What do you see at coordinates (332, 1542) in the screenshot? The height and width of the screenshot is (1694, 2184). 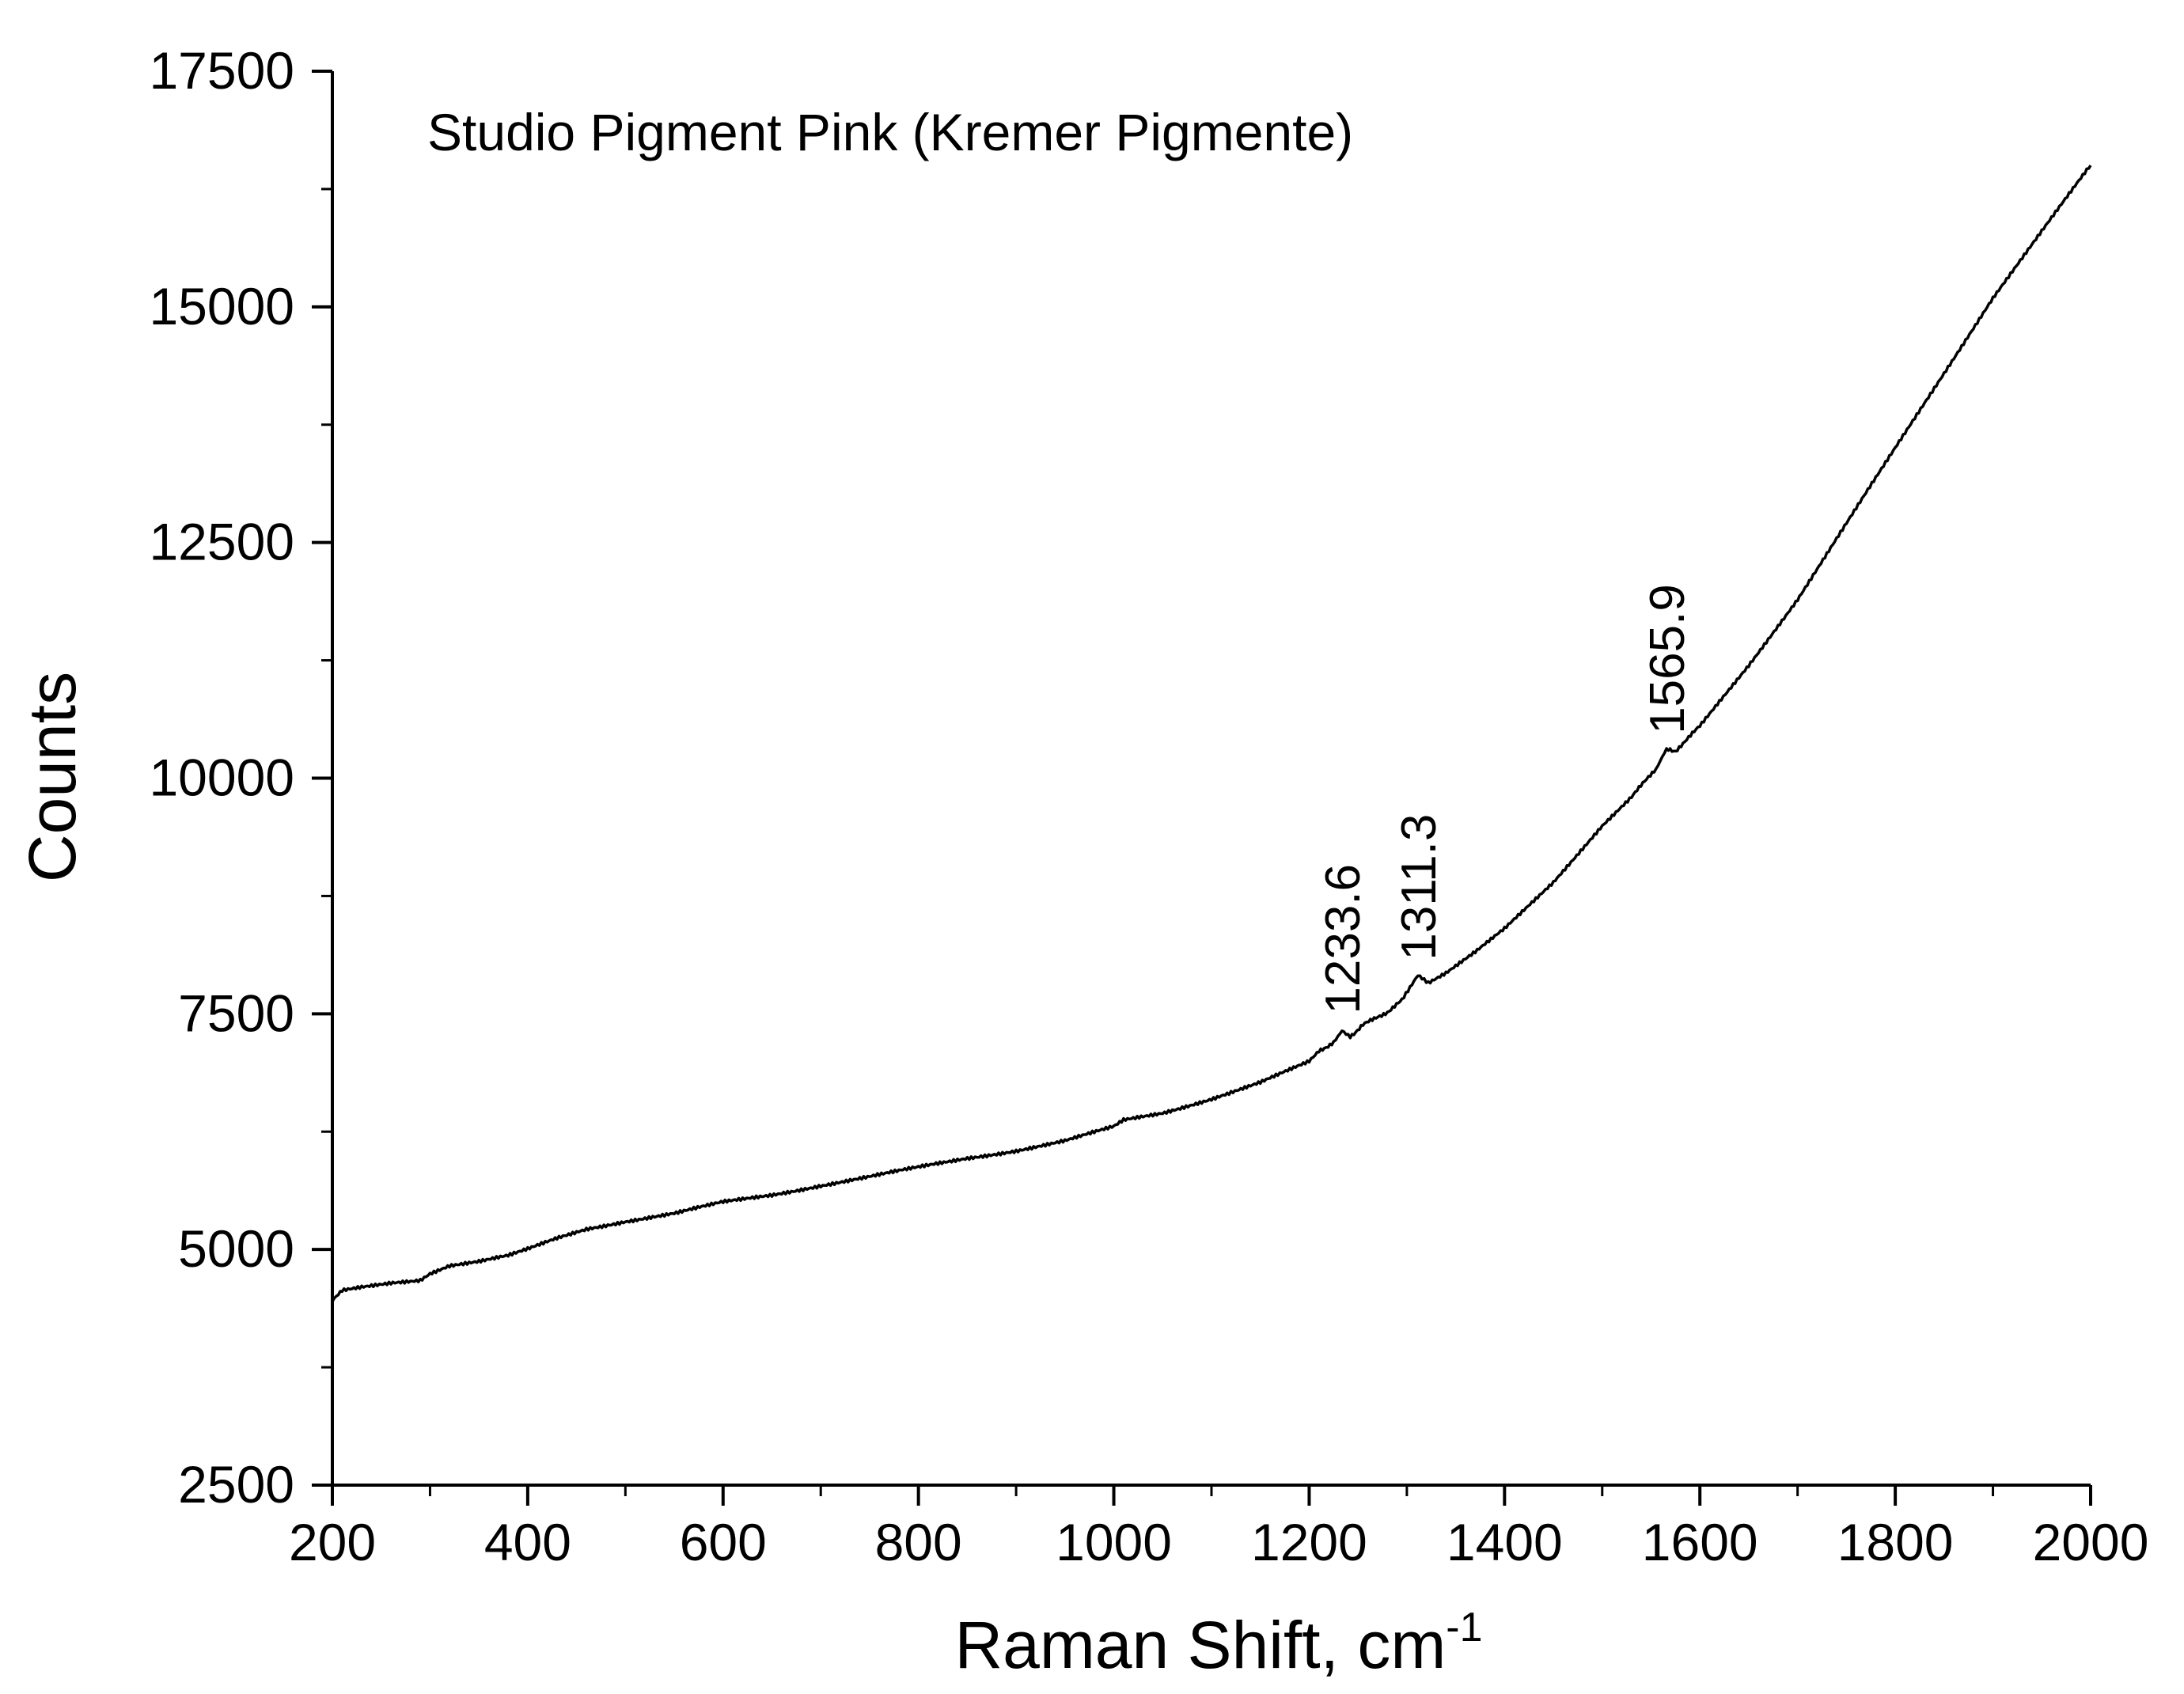 I see `x-tick-label: 200` at bounding box center [332, 1542].